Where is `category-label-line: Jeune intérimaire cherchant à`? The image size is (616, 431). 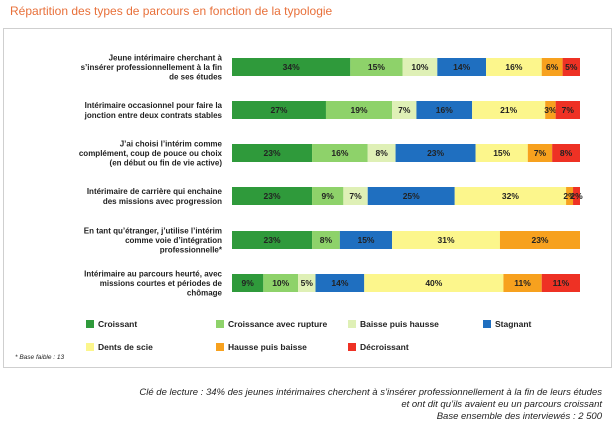
category-label-line: Jeune intérimaire cherchant à is located at coordinates (166, 57).